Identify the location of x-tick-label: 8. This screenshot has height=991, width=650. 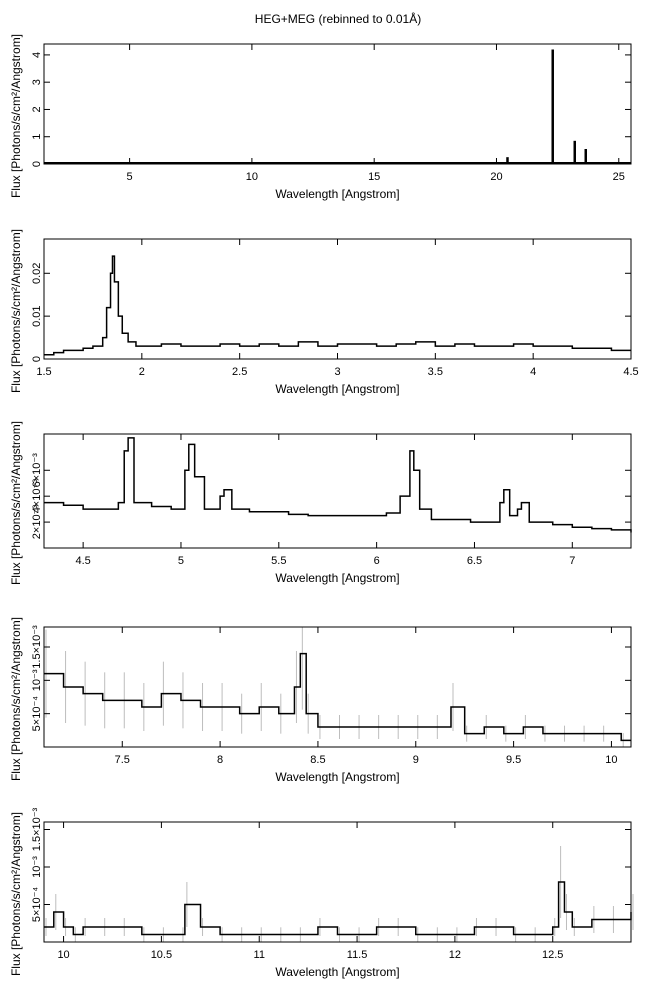
(220, 760).